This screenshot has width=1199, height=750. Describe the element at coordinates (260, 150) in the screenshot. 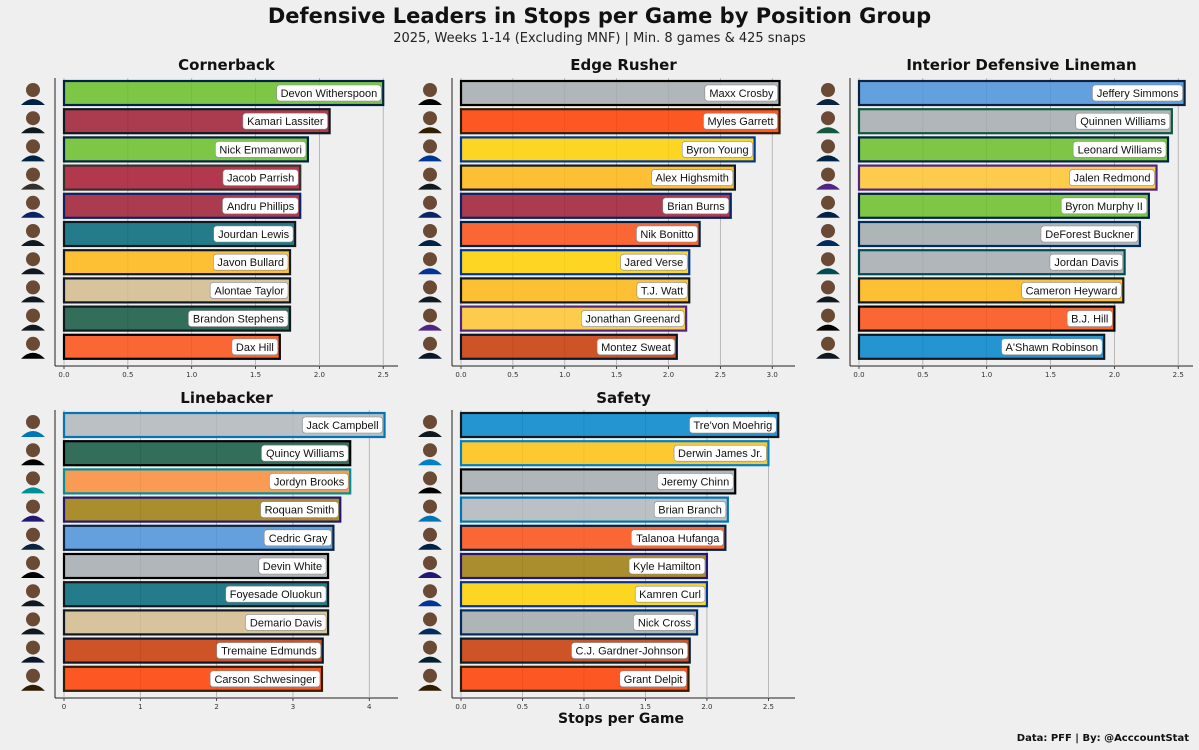

I see `bar-label: Nick Emmanwori` at that location.